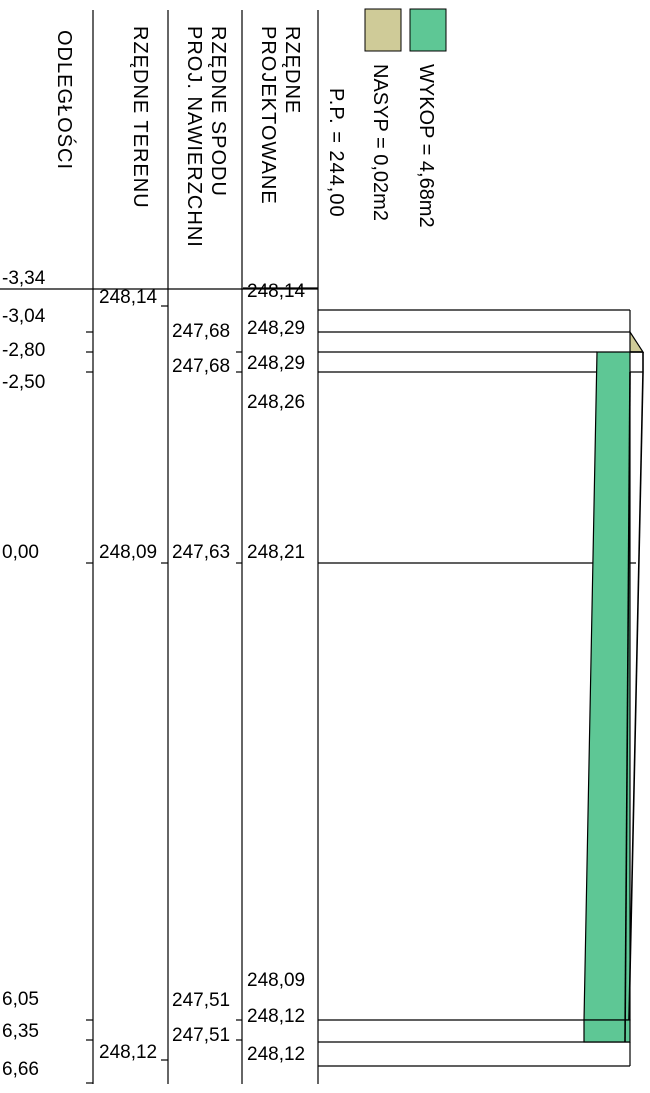  I want to click on distance-value: -2,50, so click(23, 382).